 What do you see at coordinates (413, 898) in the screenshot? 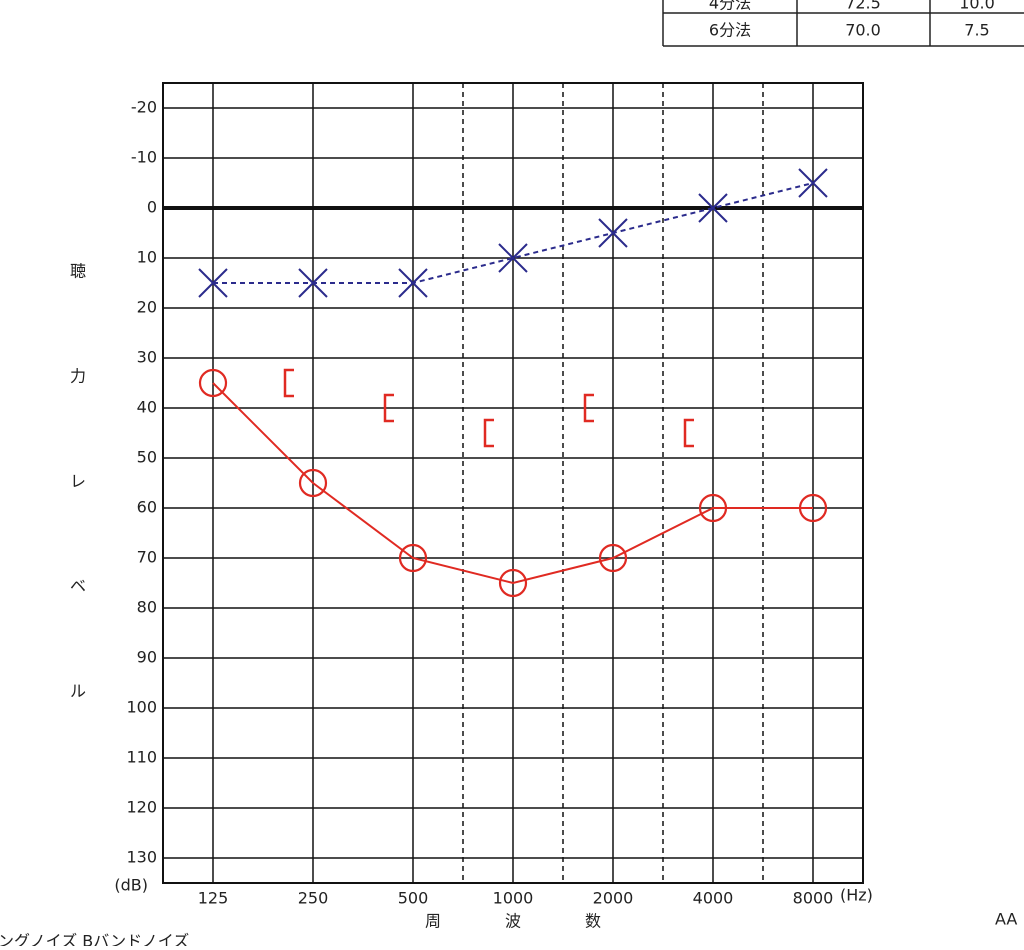
I see `x-tick-label: 500` at bounding box center [413, 898].